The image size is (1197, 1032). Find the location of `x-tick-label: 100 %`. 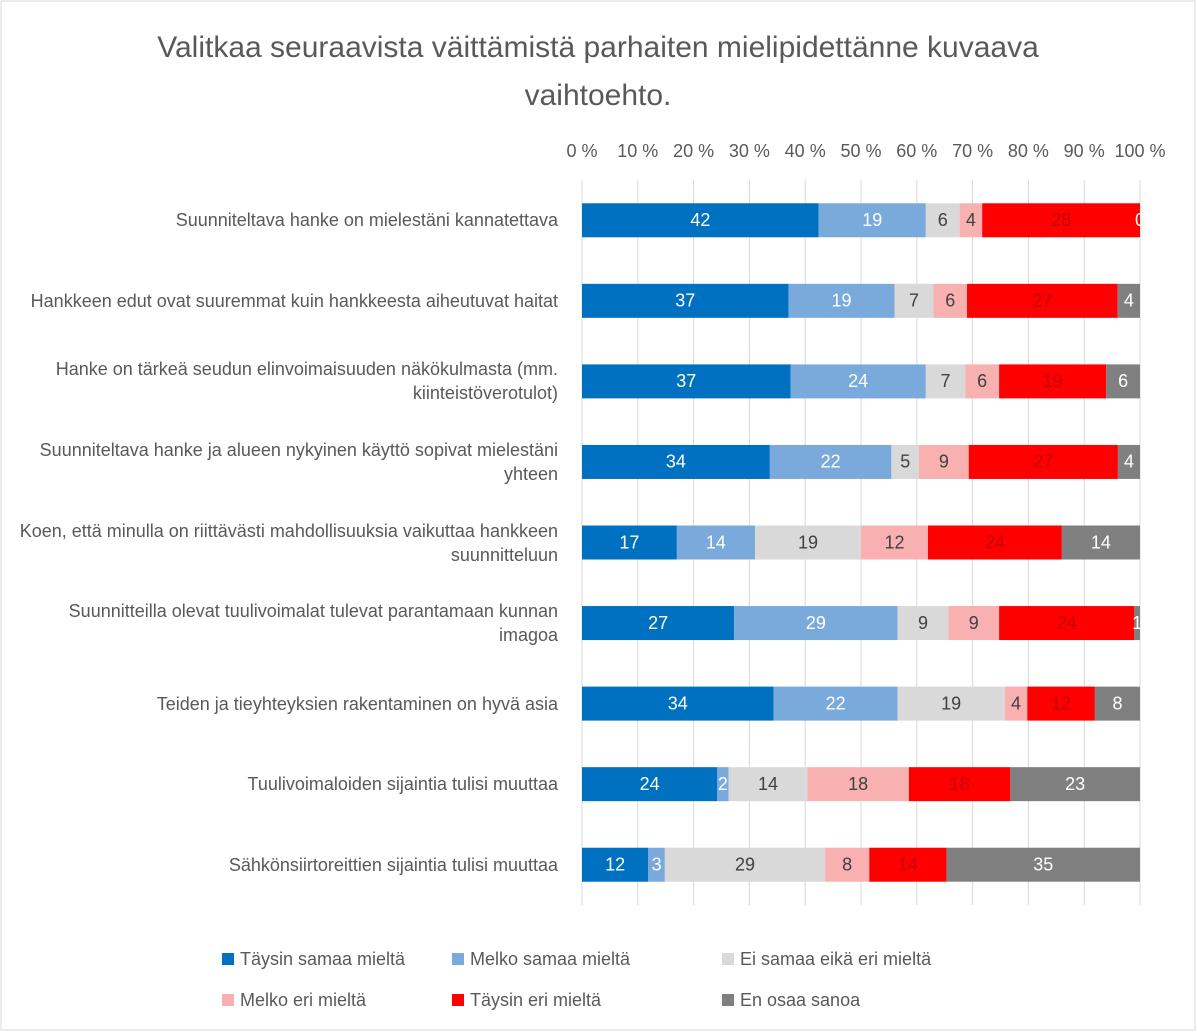

x-tick-label: 100 % is located at coordinates (1139, 151).